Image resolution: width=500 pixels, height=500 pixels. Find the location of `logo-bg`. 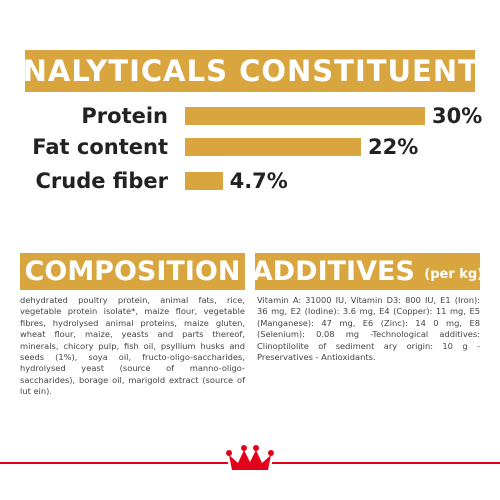

logo-bg is located at coordinates (250, 462).